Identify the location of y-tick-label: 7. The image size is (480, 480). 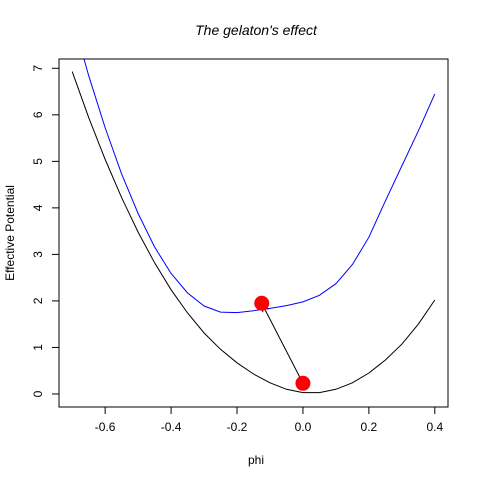
(38, 68).